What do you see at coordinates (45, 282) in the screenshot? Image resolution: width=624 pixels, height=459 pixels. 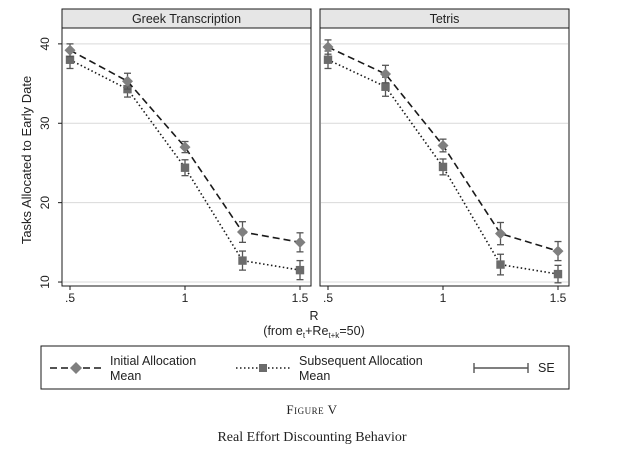 I see `y-tick-label: 10` at bounding box center [45, 282].